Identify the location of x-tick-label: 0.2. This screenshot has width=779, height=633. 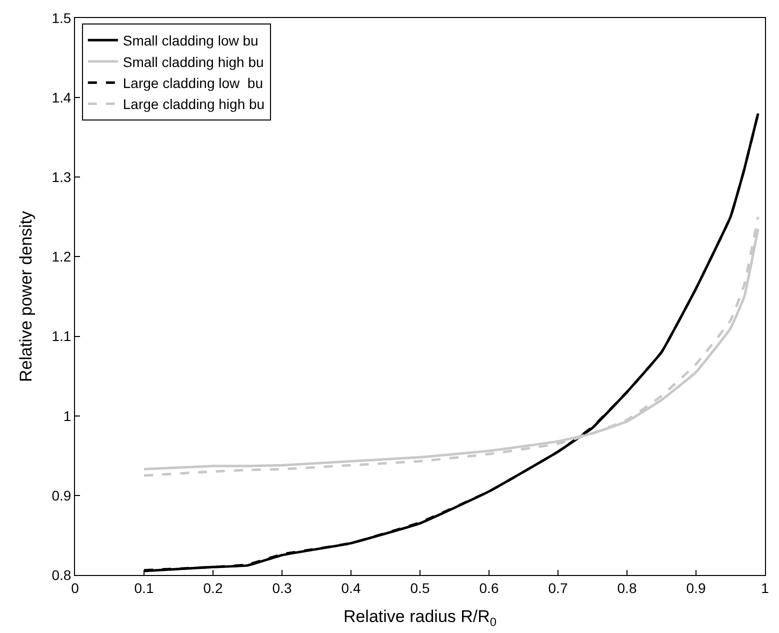
(213, 588).